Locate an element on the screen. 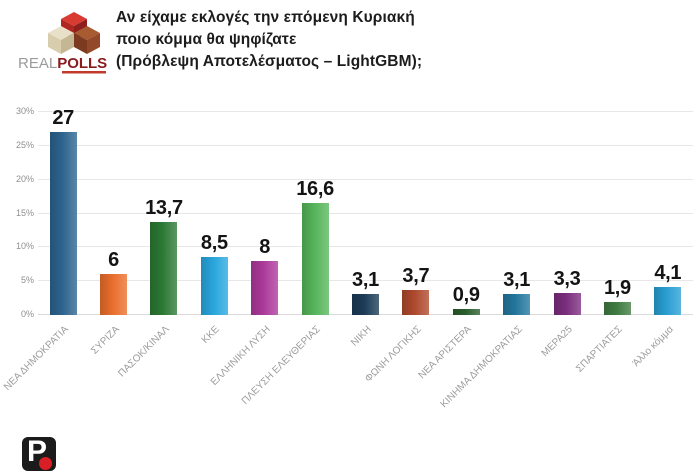 The image size is (696, 476). x-axis-label-7: ΦΩΝΗ ΛΟΓΙΚΗΣ is located at coordinates (393, 354).